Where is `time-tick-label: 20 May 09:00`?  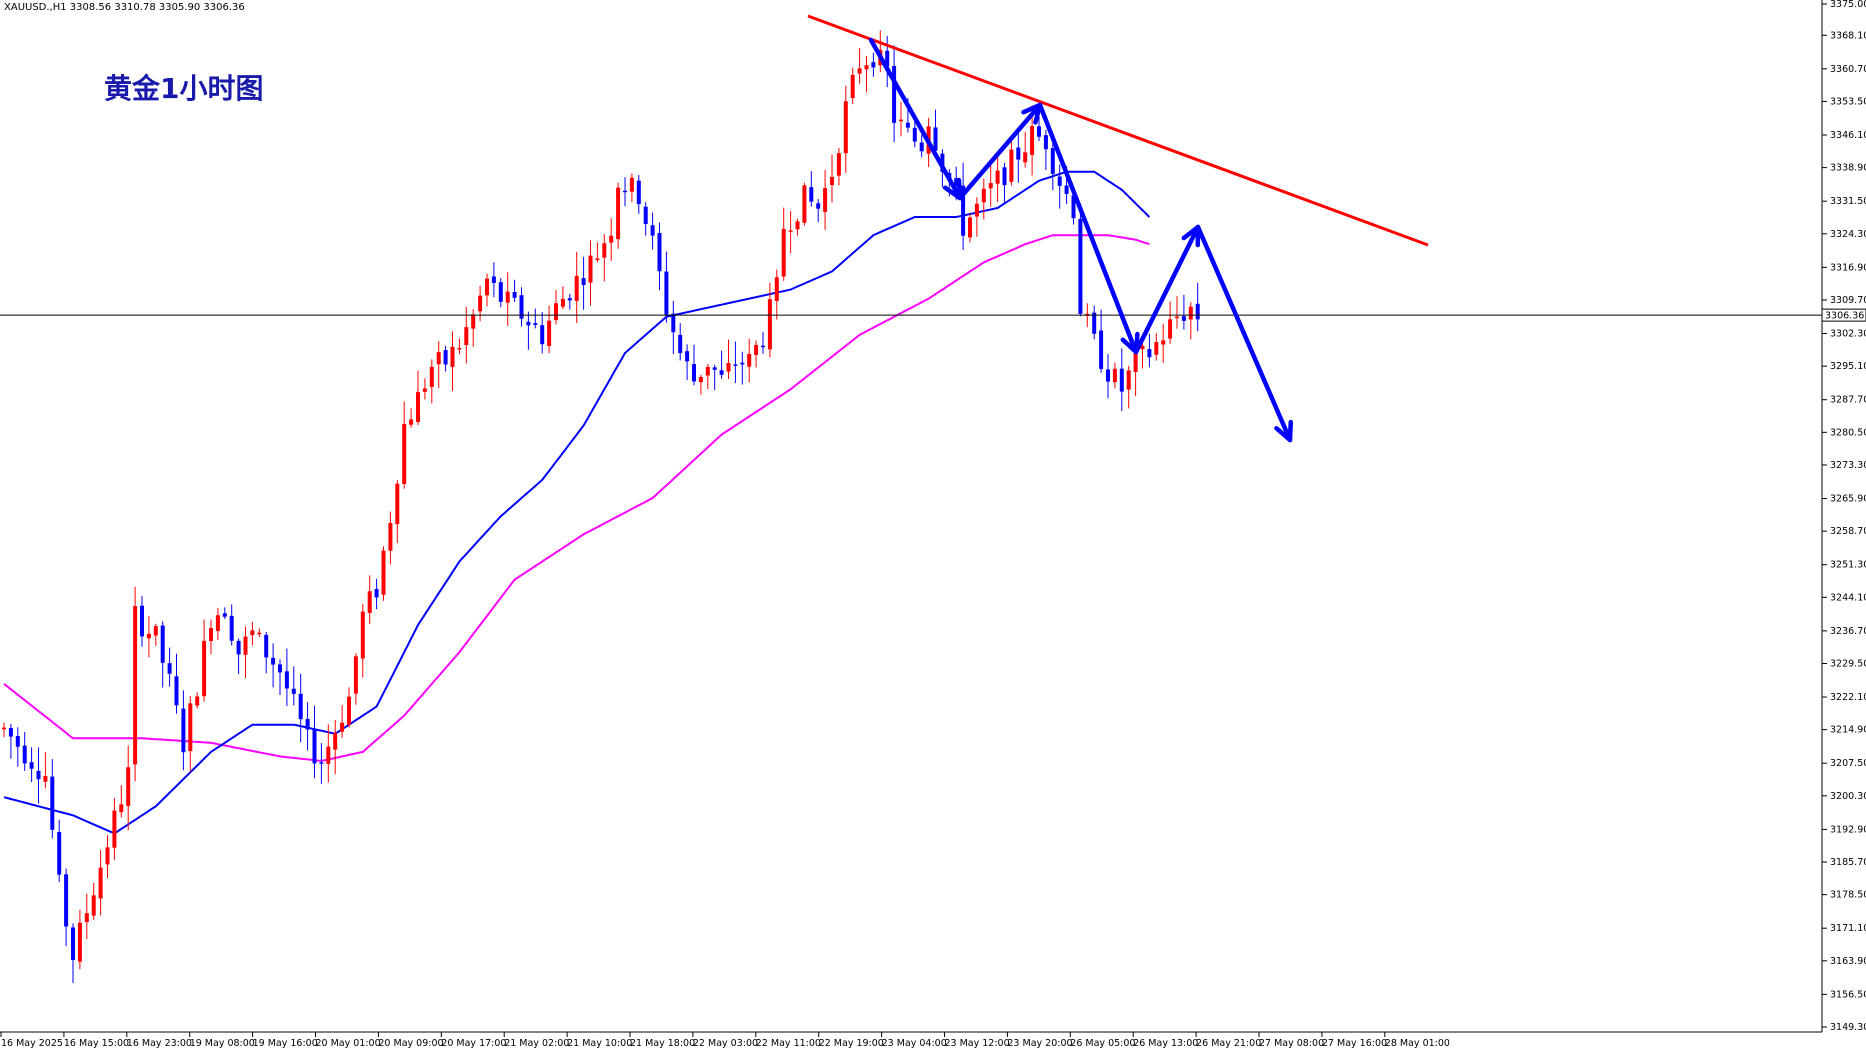 time-tick-label: 20 May 09:00 is located at coordinates (410, 1043).